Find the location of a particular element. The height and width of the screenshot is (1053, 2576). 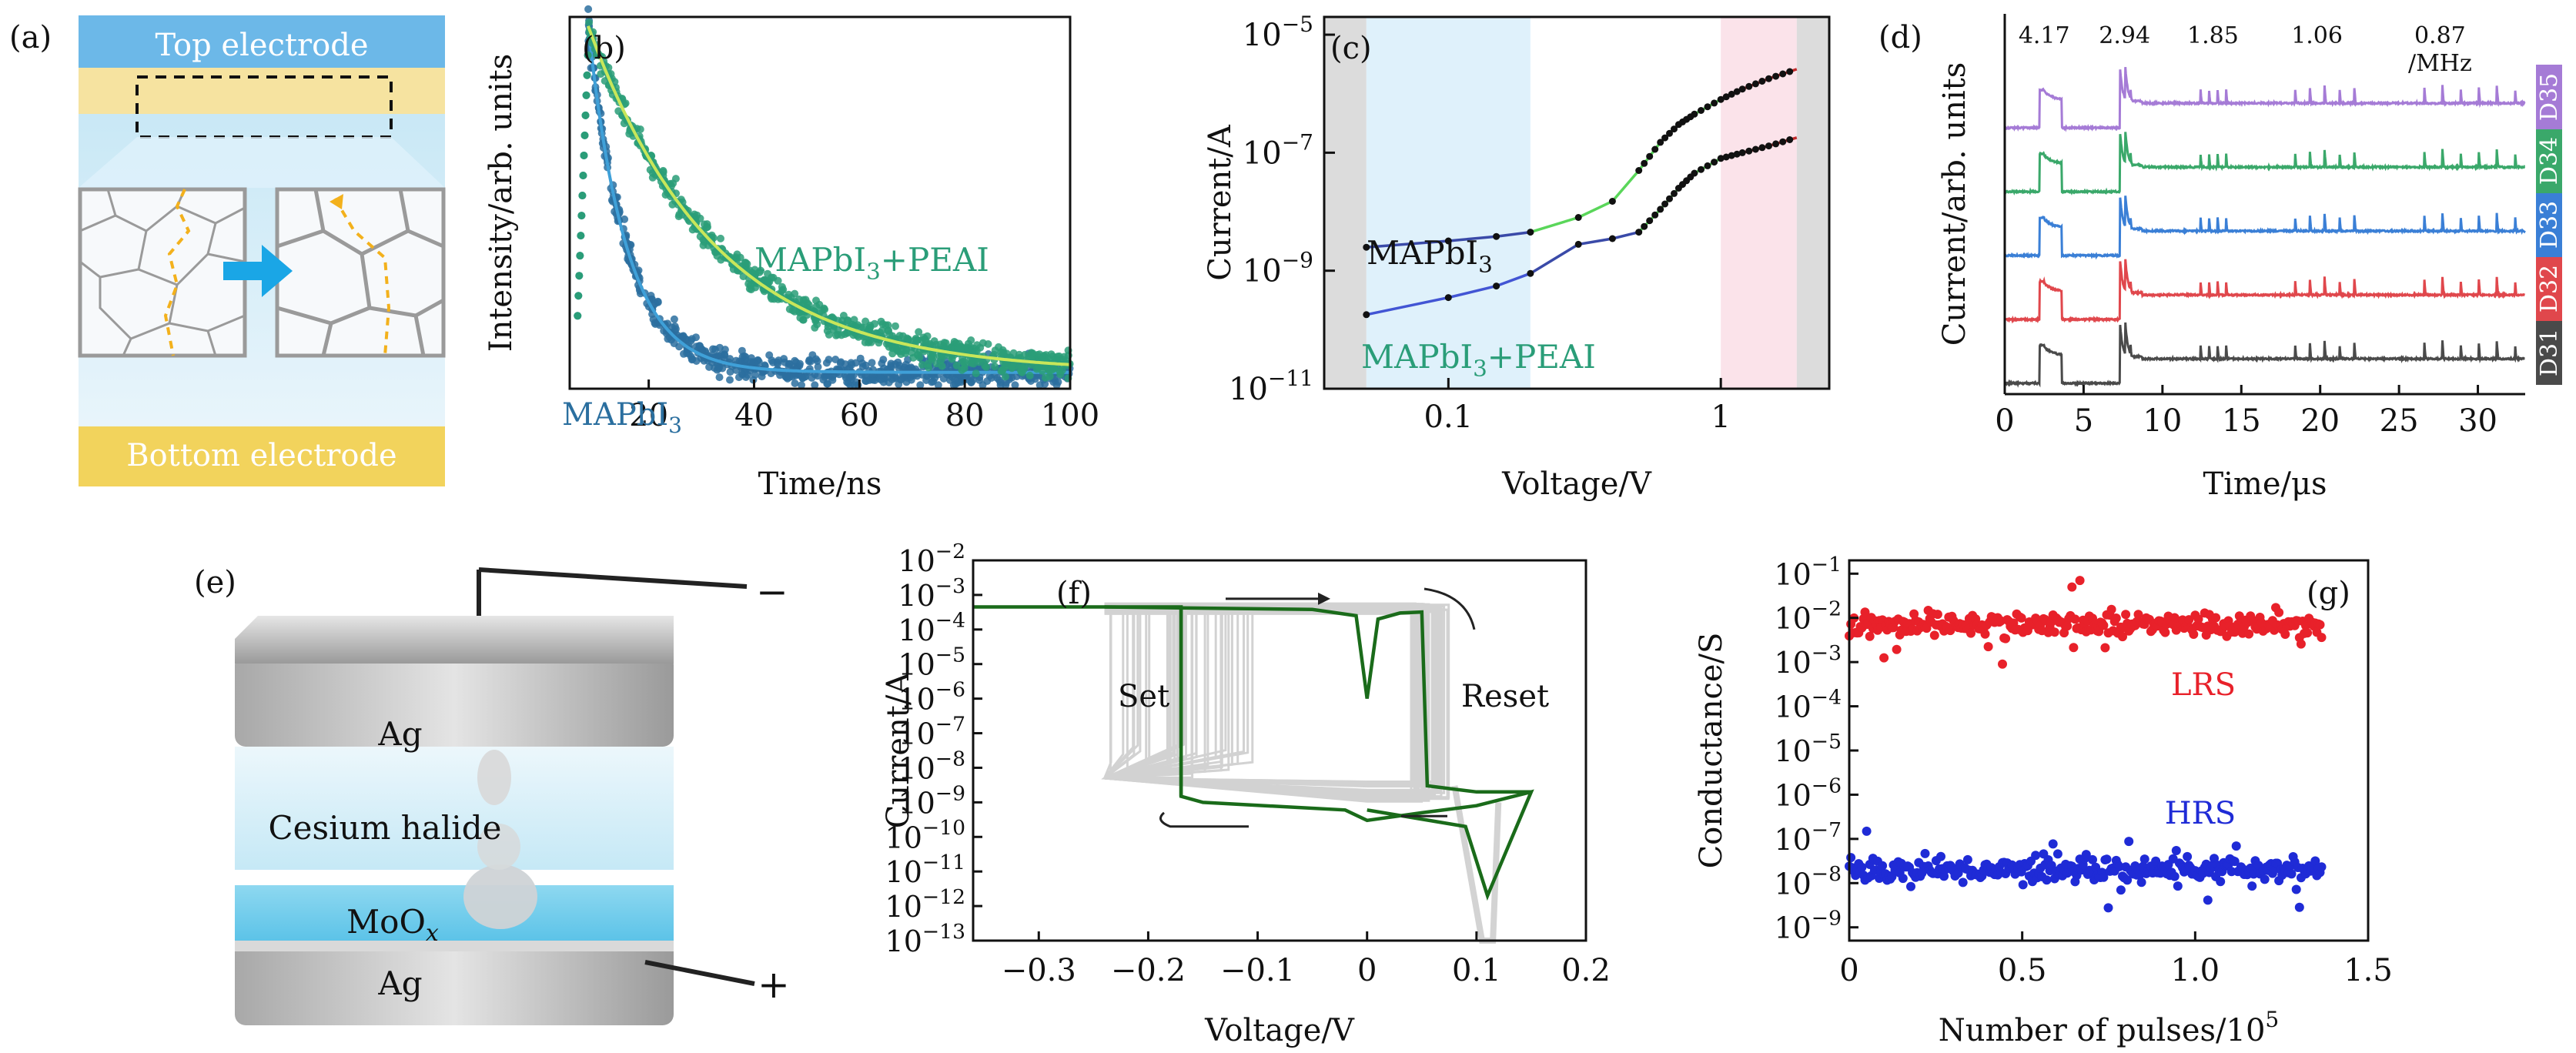

x-axis-label: Time/ns is located at coordinates (820, 484).